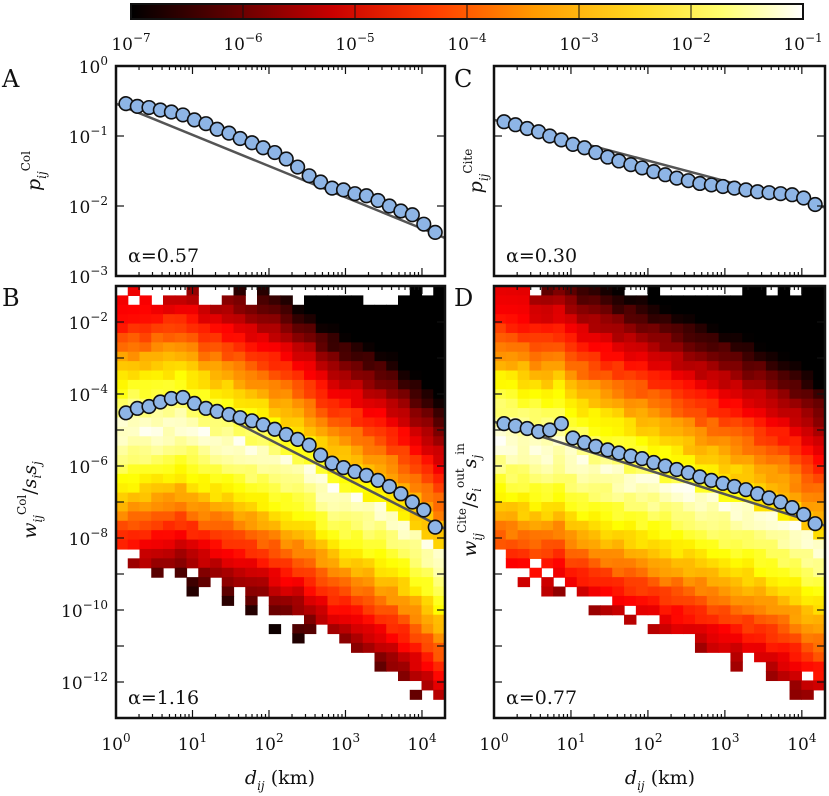 The width and height of the screenshot is (829, 796). I want to click on y-tick-label: 10−1, so click(88, 136).